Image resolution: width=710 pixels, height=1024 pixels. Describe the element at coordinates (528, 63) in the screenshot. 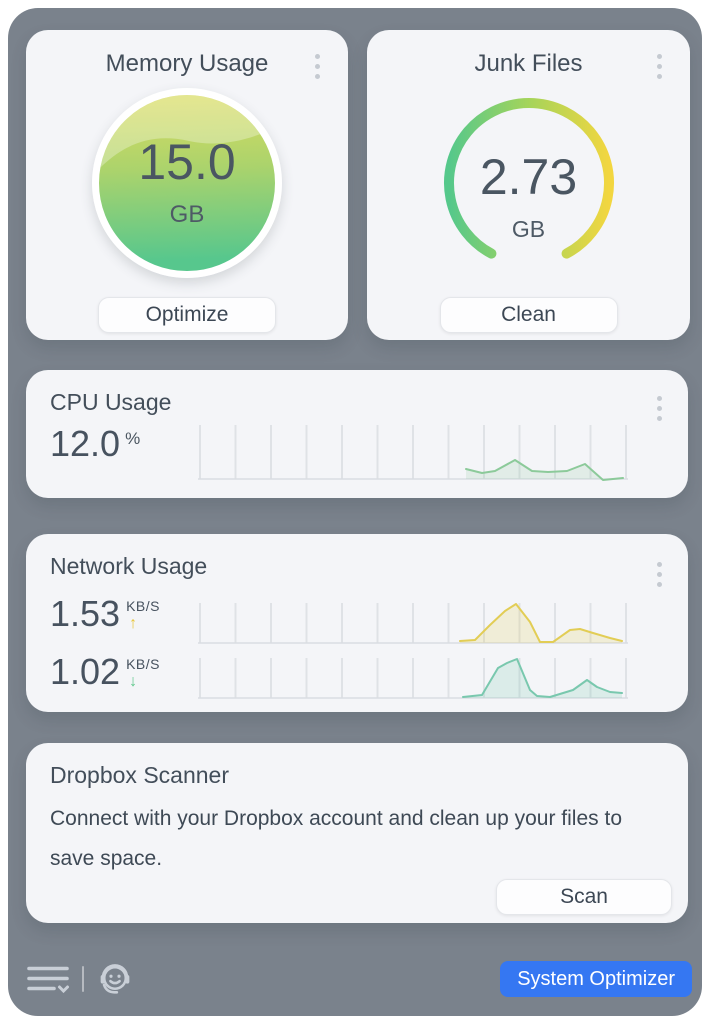

I see `junk-card-title: Junk Files` at that location.